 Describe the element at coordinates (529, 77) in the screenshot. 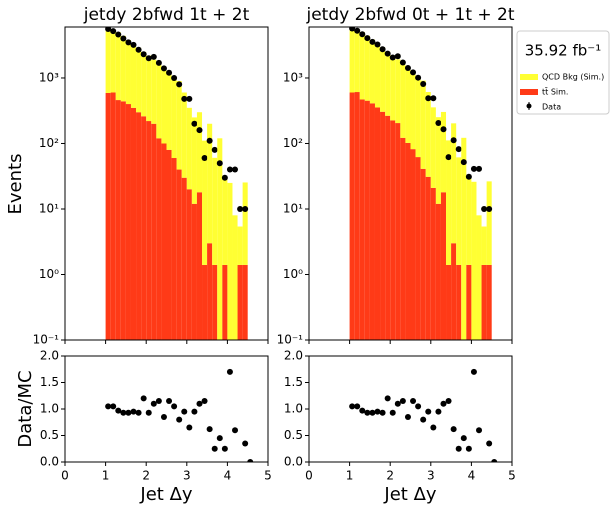

I see `legend-swatch` at that location.